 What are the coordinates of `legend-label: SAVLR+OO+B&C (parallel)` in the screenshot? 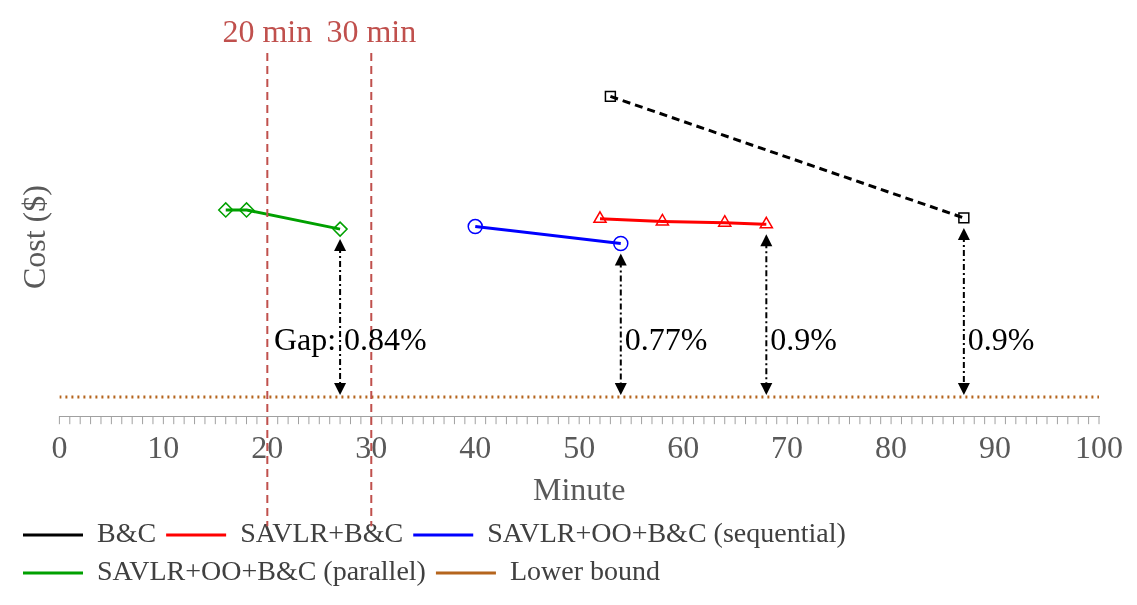 It's located at (261, 571).